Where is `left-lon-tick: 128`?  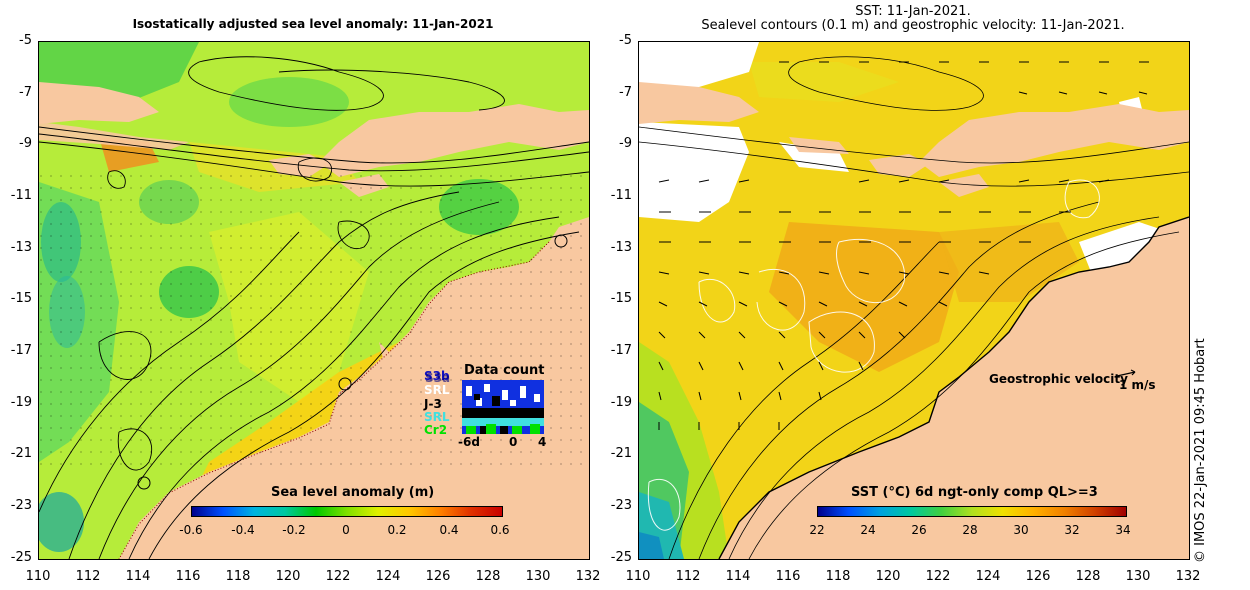
left-lon-tick: 128 is located at coordinates (488, 576).